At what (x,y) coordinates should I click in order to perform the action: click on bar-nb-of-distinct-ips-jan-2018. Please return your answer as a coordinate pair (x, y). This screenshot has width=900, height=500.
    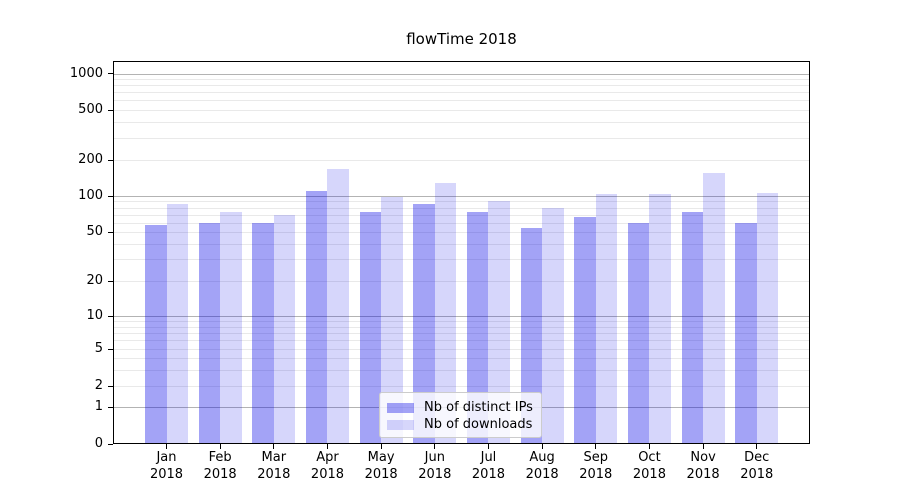
    Looking at the image, I should click on (156, 334).